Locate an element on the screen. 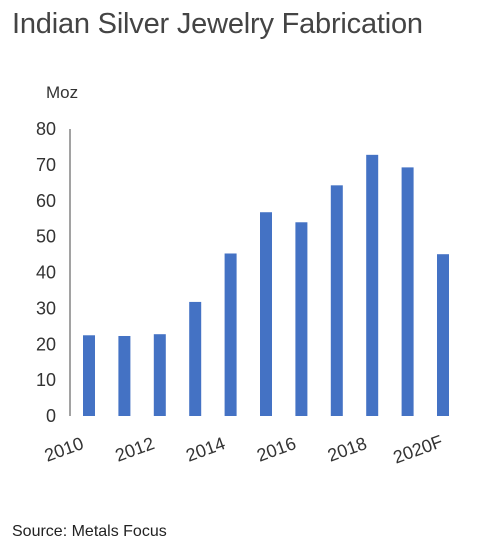  bar-2013 is located at coordinates (195, 358).